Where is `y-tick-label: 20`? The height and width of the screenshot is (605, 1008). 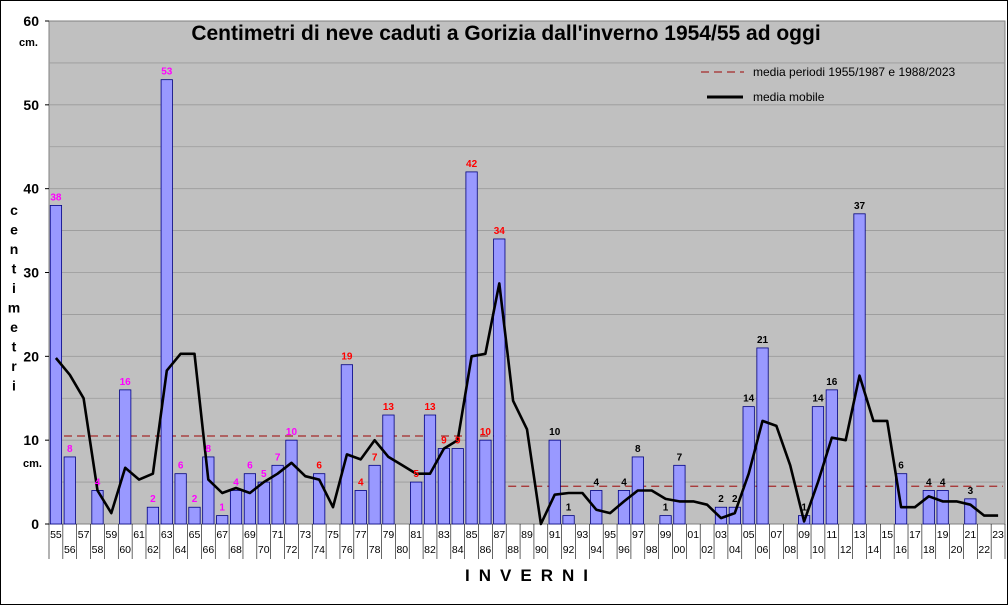
y-tick-label: 20 is located at coordinates (31, 356).